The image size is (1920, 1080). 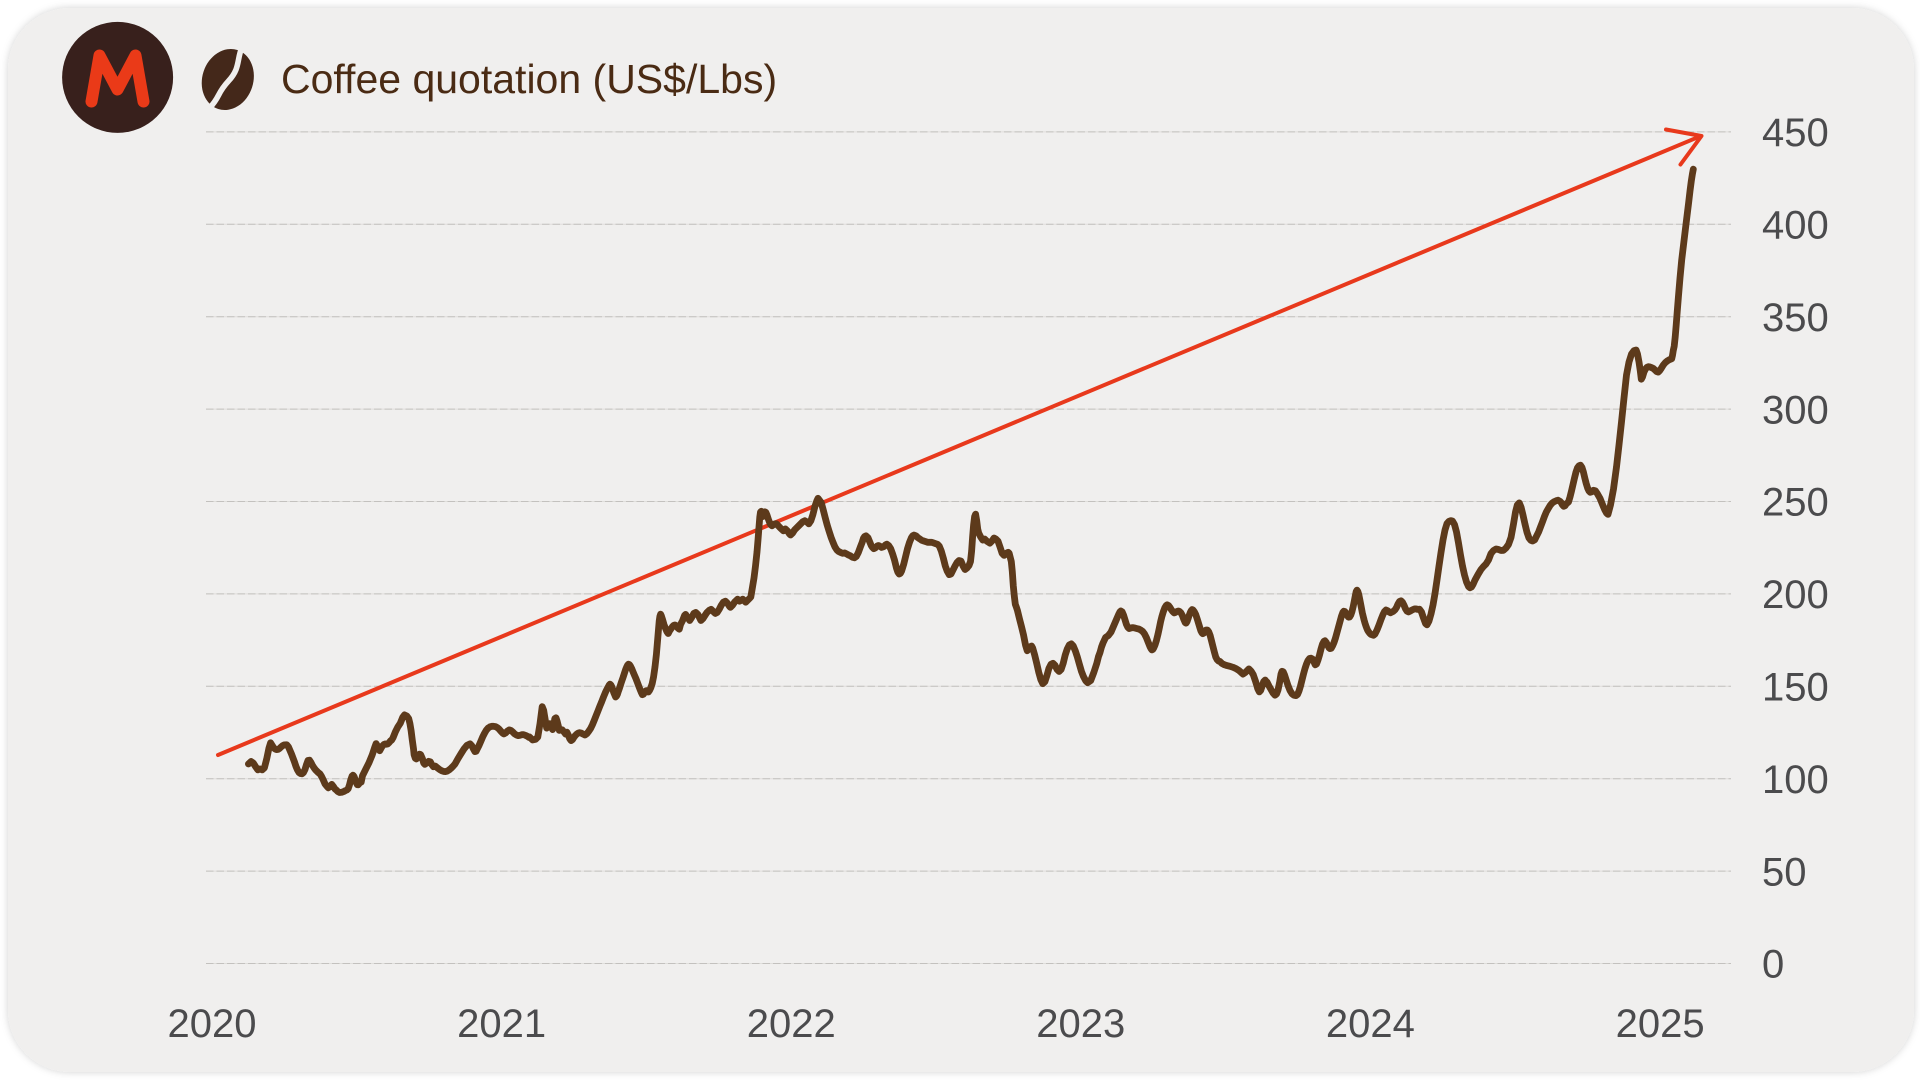 What do you see at coordinates (212, 1024) in the screenshot?
I see `svg-text: 2020` at bounding box center [212, 1024].